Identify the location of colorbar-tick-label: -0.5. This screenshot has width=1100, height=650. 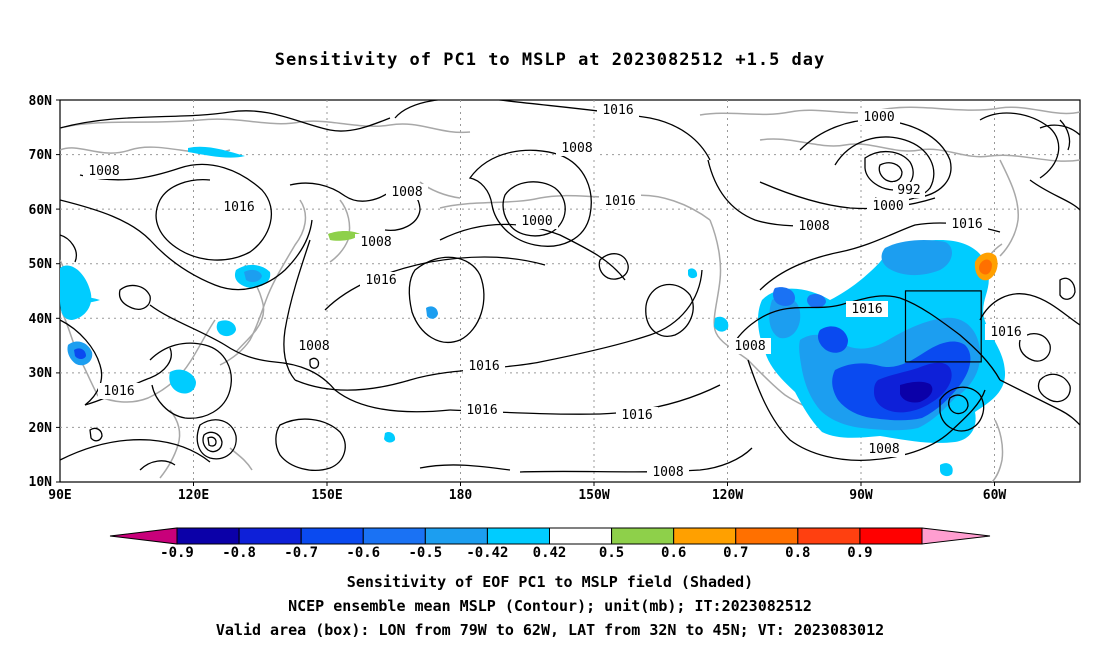
(425, 553).